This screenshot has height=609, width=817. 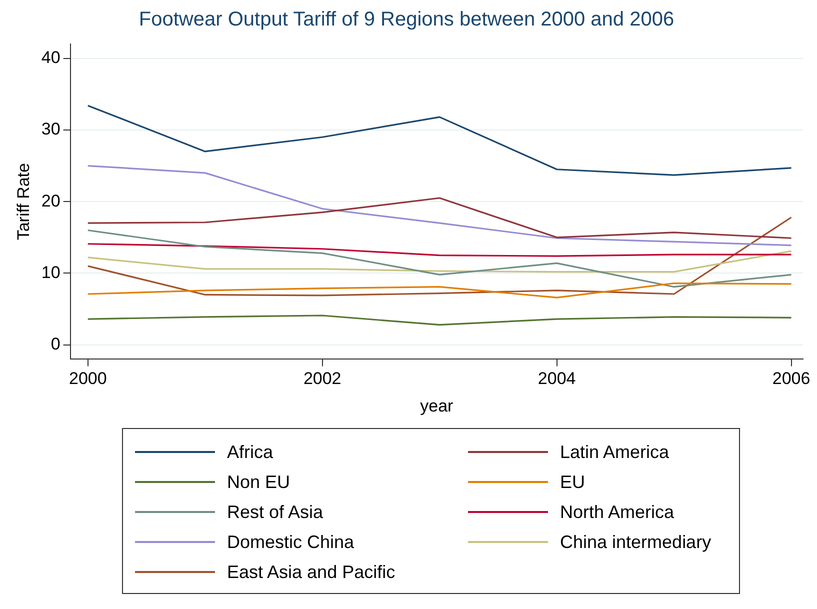 I want to click on legend-label: China intermediary, so click(x=636, y=542).